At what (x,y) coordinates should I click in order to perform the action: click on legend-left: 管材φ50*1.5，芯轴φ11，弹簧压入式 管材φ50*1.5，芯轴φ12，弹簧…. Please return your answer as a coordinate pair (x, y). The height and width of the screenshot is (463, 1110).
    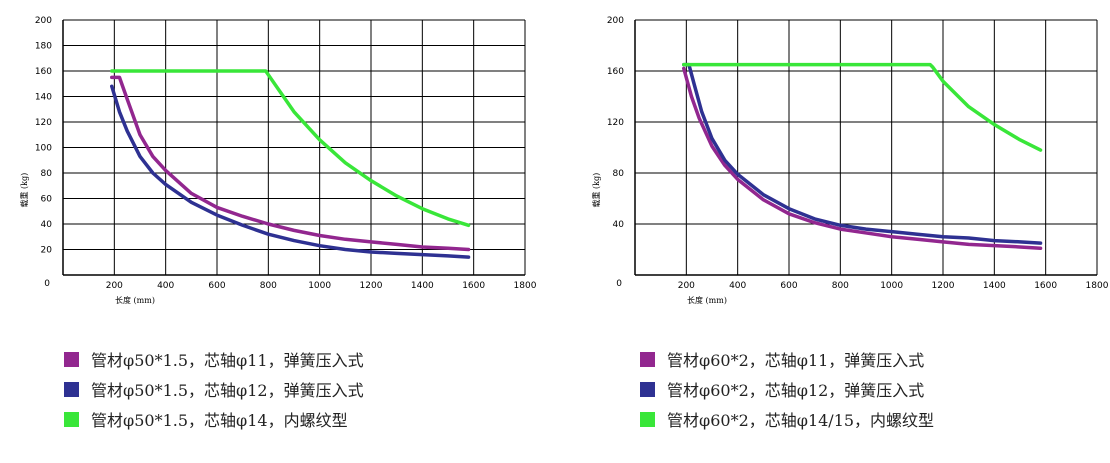
    Looking at the image, I should click on (214, 389).